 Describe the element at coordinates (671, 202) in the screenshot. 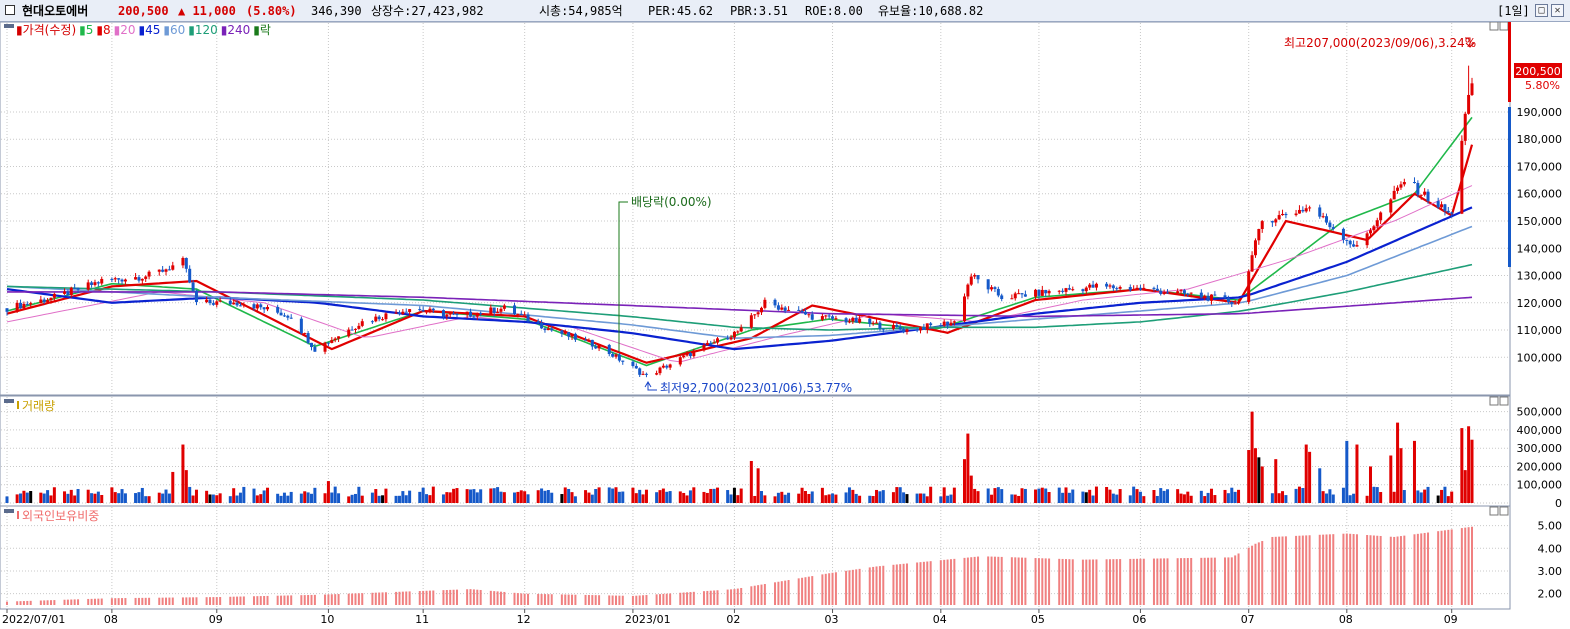

I see `dividend-annotation: 배당락(0.00%)` at that location.